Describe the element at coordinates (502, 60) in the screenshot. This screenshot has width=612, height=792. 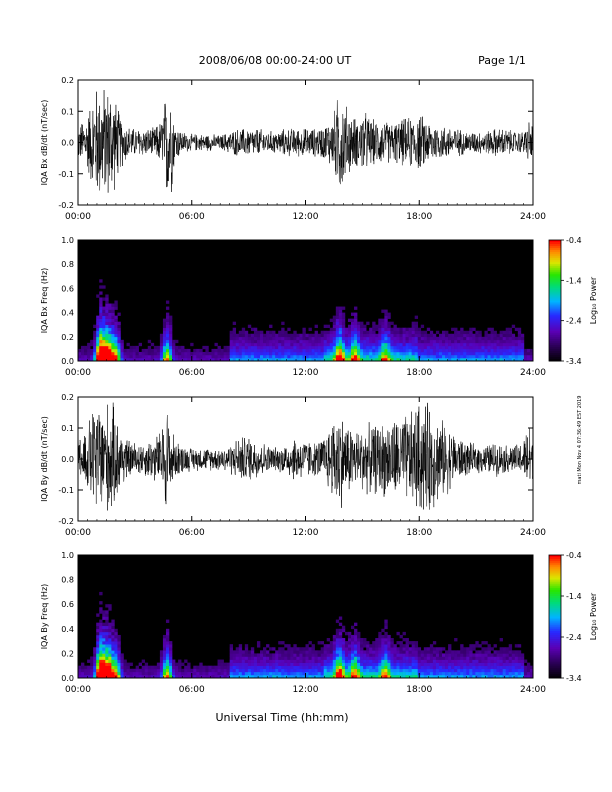
I see `page-indicator: Page 1/1` at that location.